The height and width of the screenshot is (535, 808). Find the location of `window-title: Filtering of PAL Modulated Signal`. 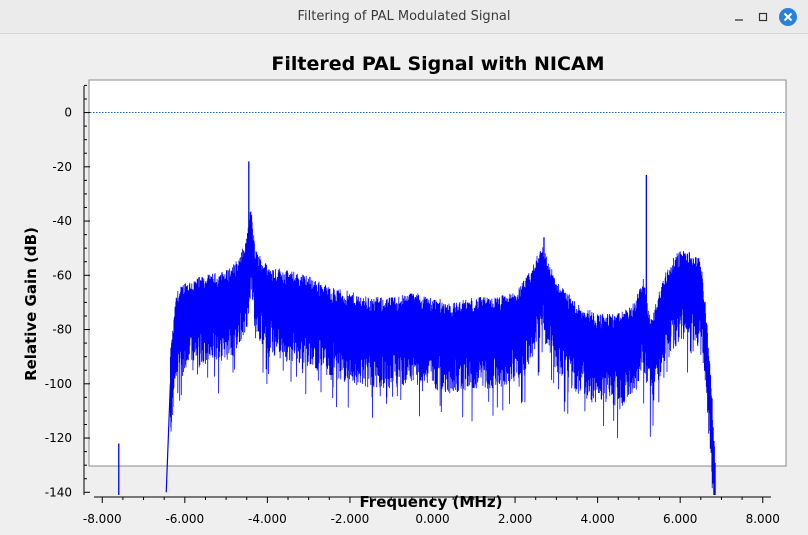

window-title: Filtering of PAL Modulated Signal is located at coordinates (404, 16).